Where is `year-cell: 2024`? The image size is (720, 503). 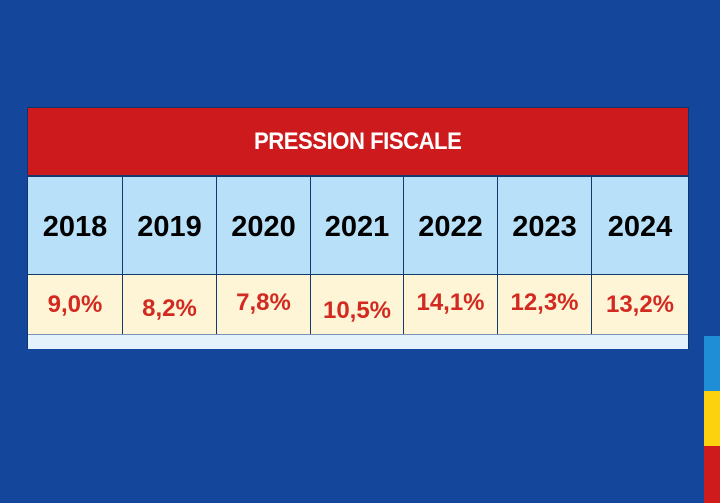
year-cell: 2024 is located at coordinates (640, 226).